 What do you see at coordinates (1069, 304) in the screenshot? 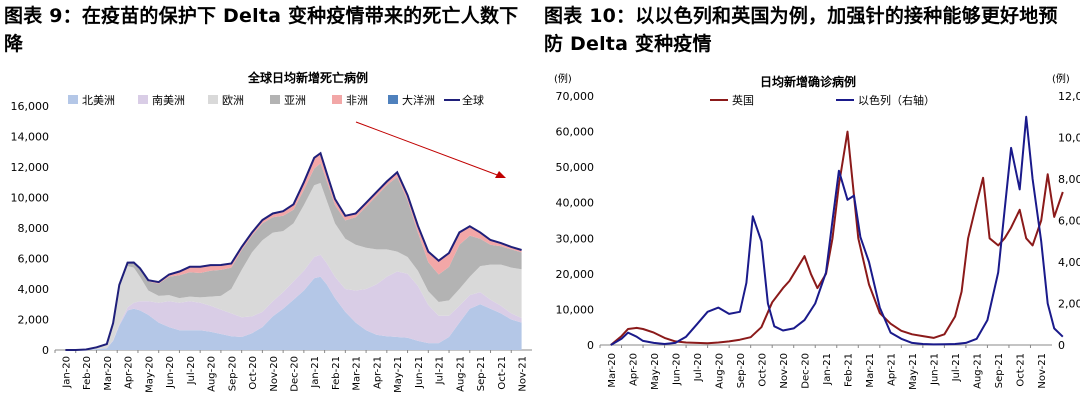
I see `right-ytick-right-label: 2,000` at bounding box center [1069, 304].